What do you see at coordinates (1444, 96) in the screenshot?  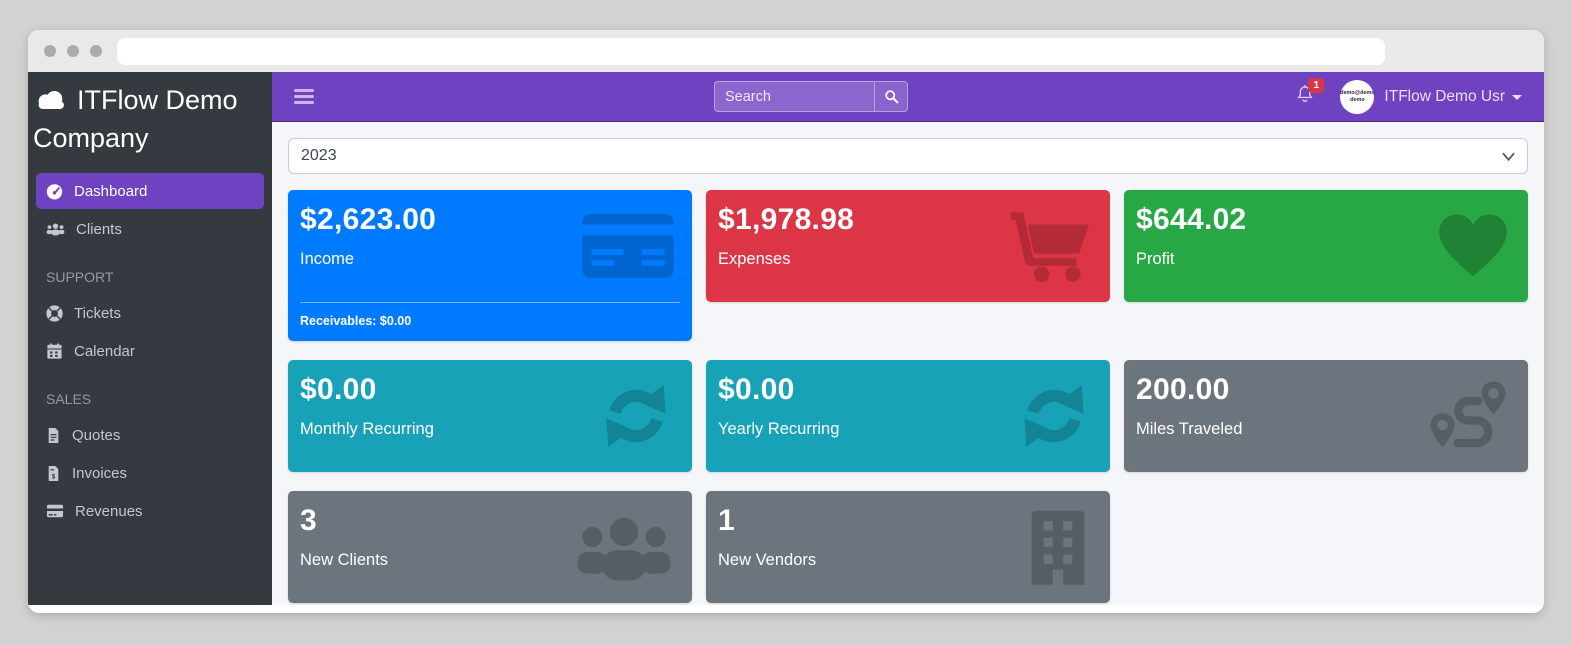 I see `user-name: ITFlow Demo Usr` at bounding box center [1444, 96].